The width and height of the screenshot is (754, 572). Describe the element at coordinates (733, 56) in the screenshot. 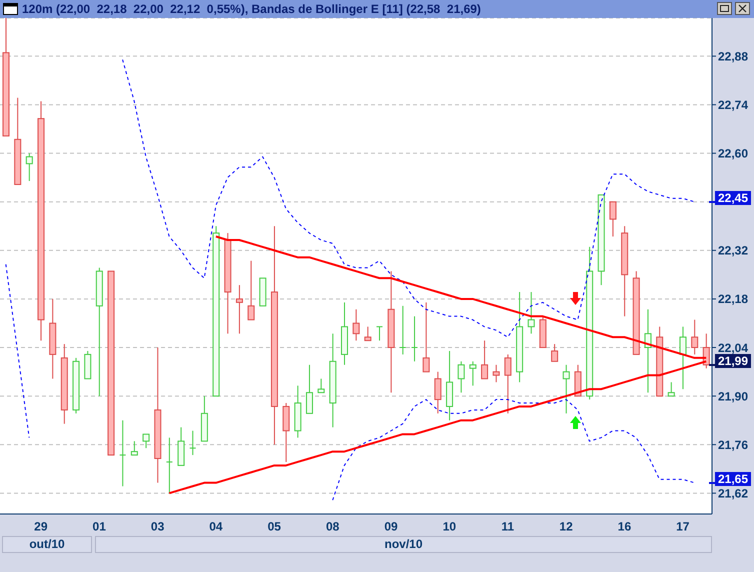

I see `y-tick-label: 22,88` at that location.